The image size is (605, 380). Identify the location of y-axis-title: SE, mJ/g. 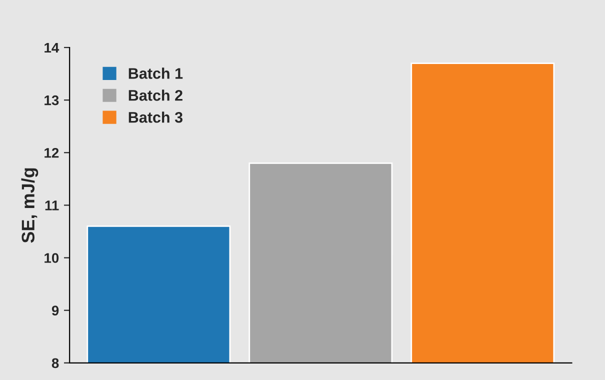
(29, 205).